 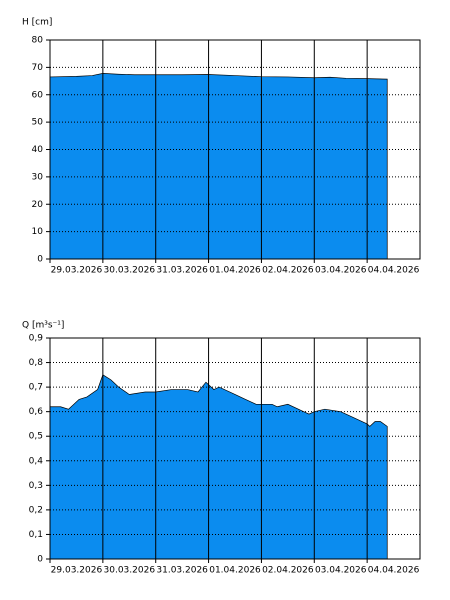 What do you see at coordinates (43, 326) in the screenshot?
I see `y-axis-title: Q [m³s⁻¹]` at bounding box center [43, 326].